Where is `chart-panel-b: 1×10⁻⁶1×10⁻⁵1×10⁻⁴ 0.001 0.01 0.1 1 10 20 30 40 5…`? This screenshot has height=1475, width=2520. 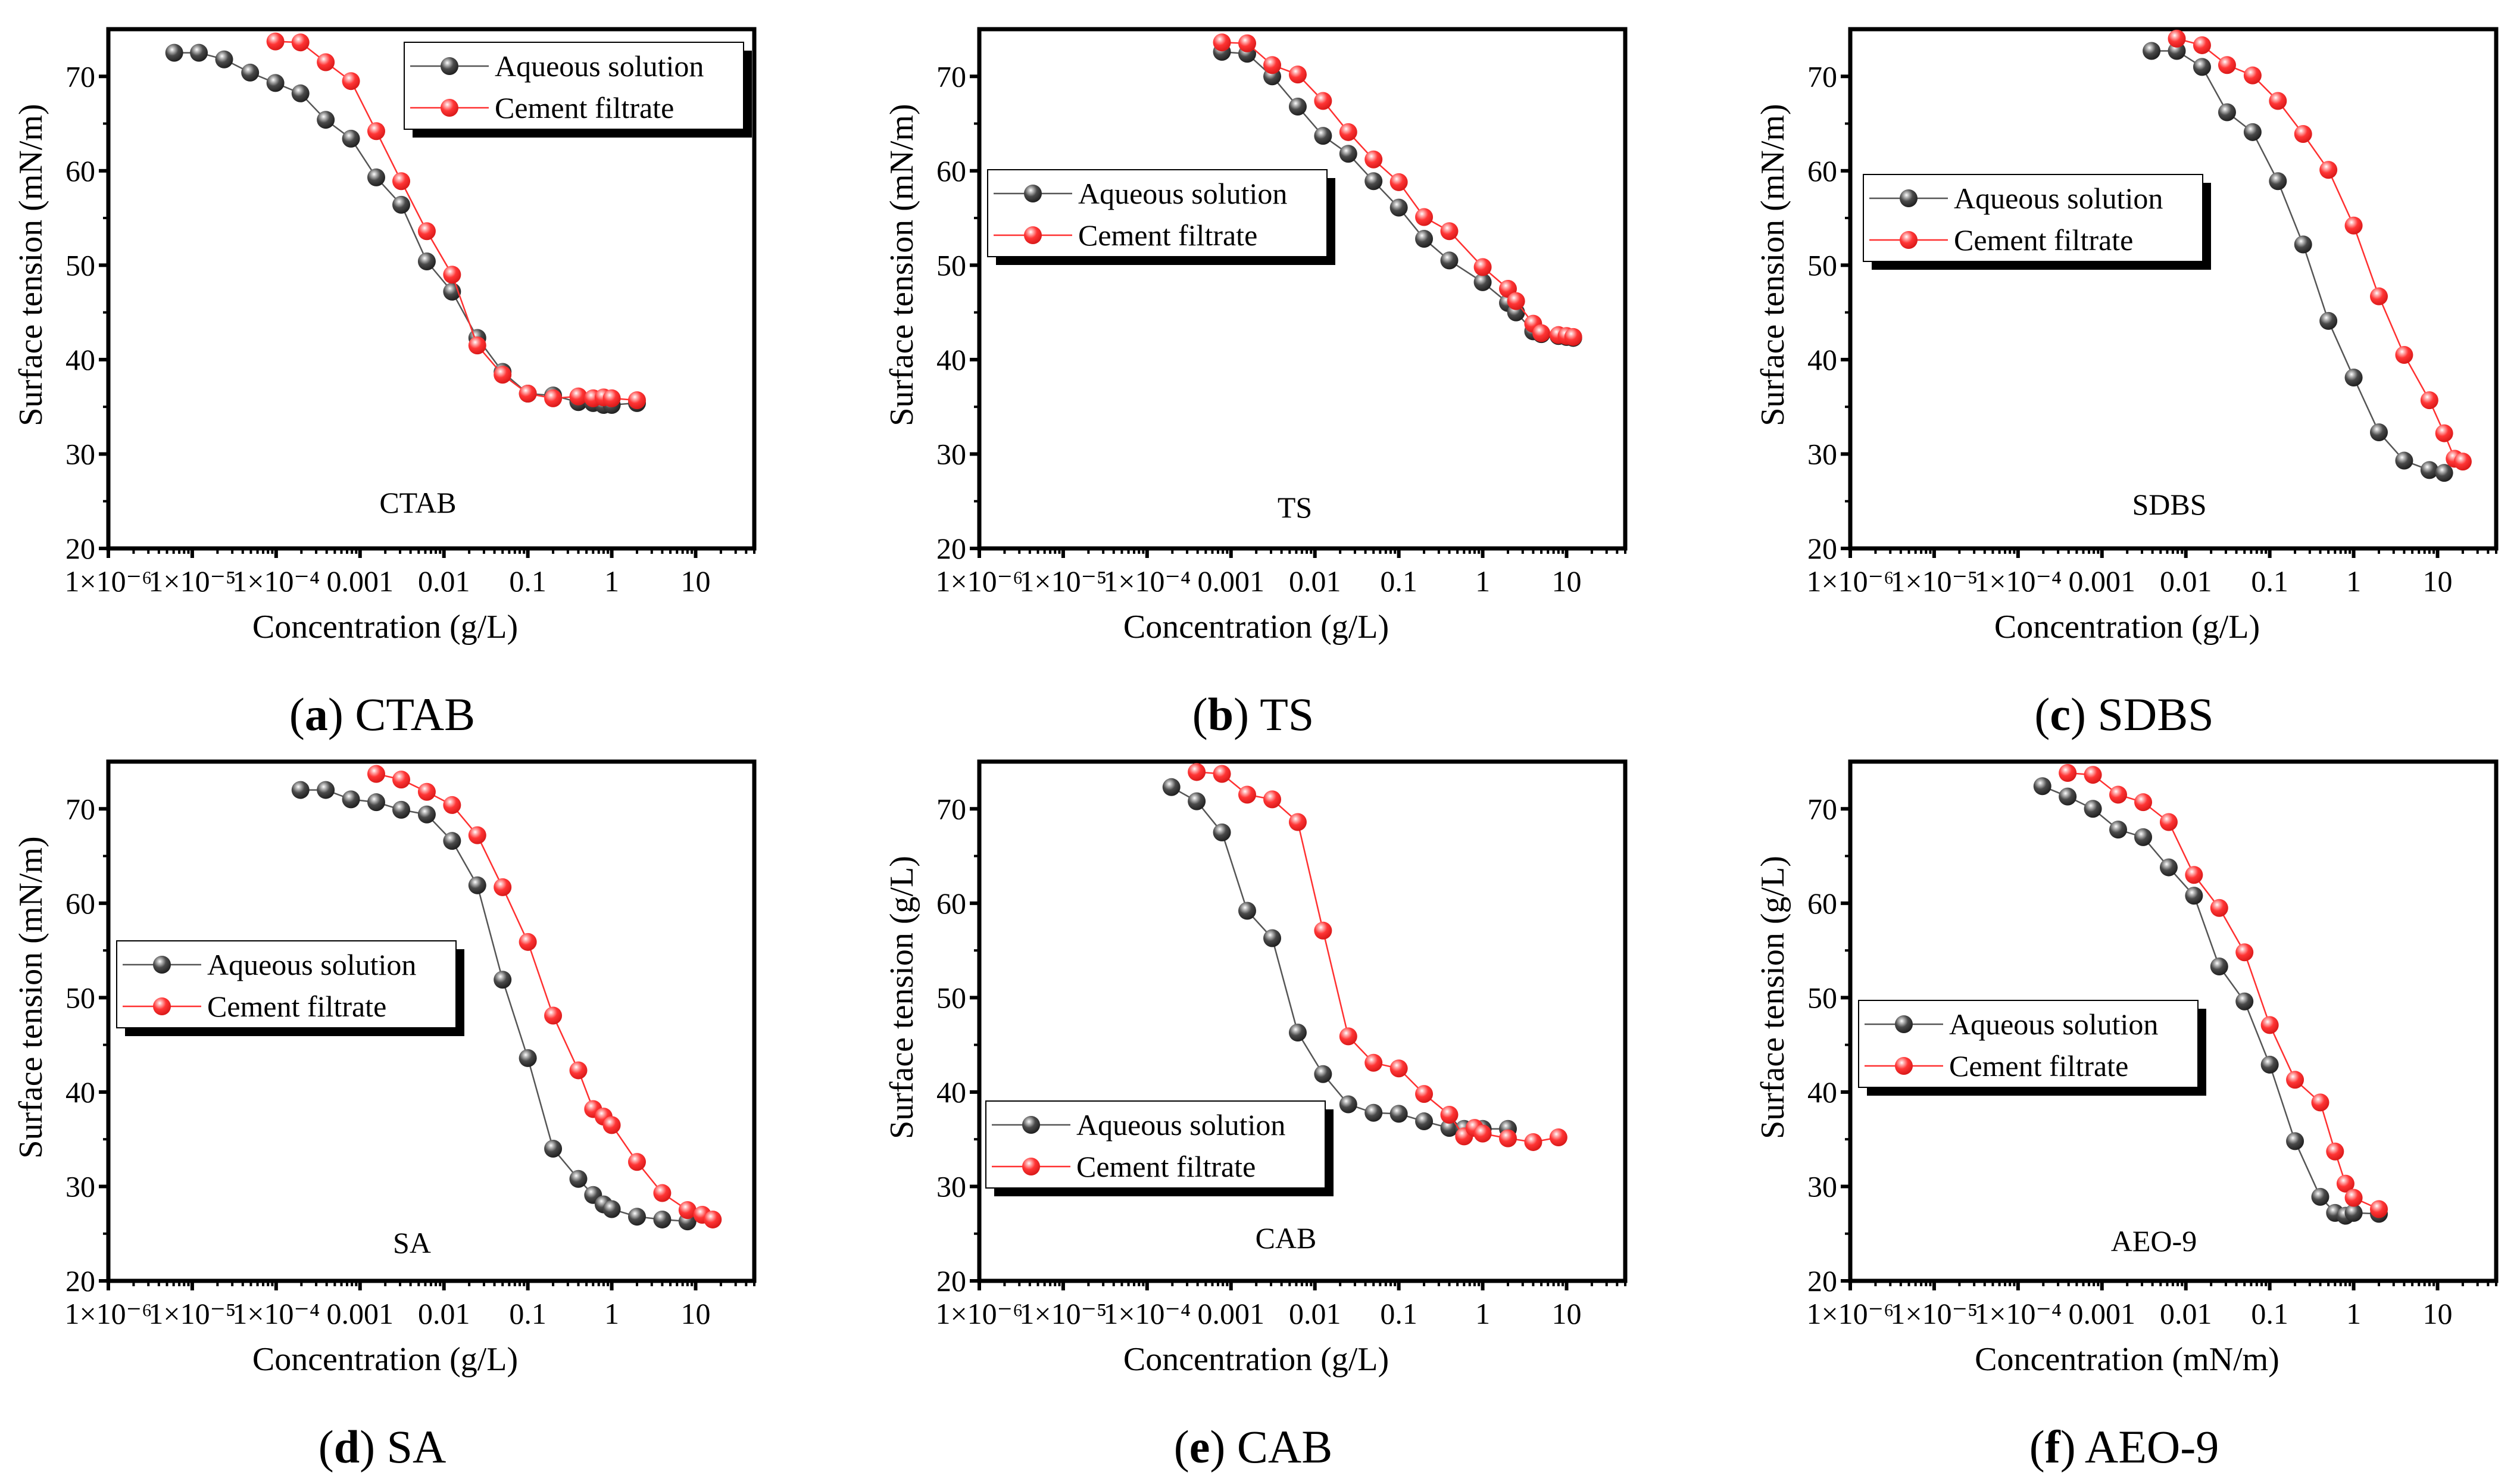 chart-panel-b: 1×10⁻⁶1×10⁻⁵1×10⁻⁴ 0.001 0.01 0.1 1 10 20 30 40 5… is located at coordinates (1255, 383).